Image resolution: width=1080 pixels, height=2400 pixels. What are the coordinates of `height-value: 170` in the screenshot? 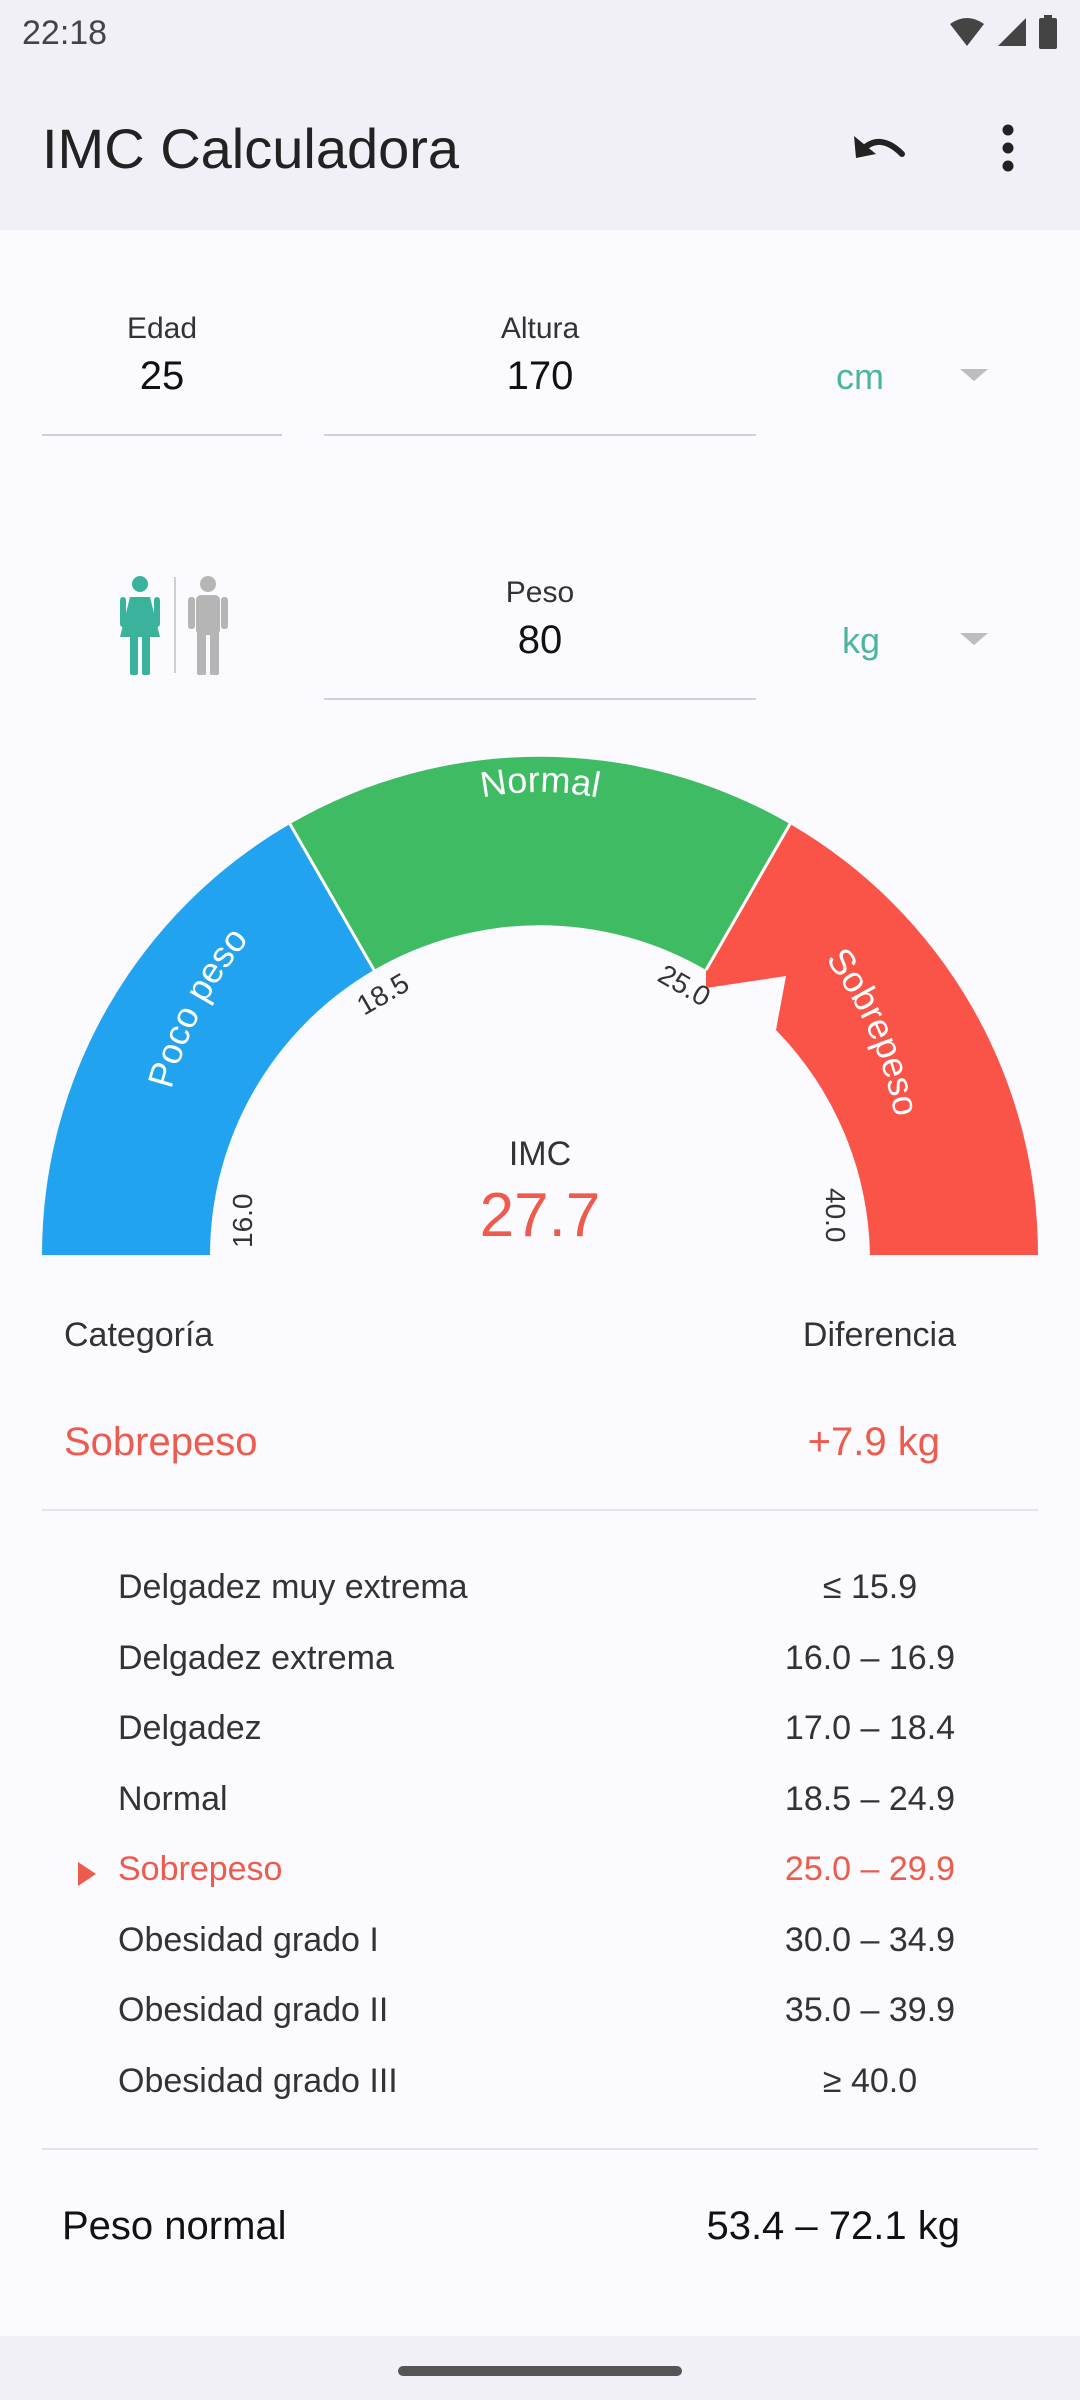 It's located at (540, 376).